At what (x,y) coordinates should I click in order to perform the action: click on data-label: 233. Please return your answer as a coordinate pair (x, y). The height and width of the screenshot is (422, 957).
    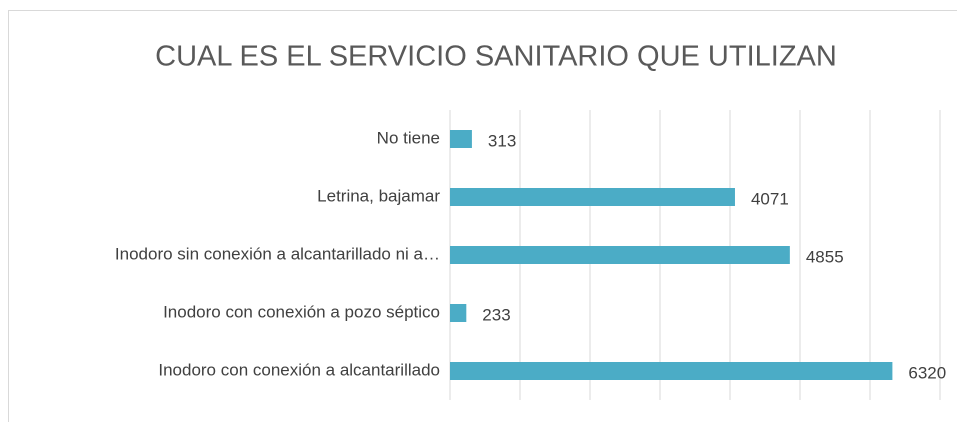
    Looking at the image, I should click on (496, 314).